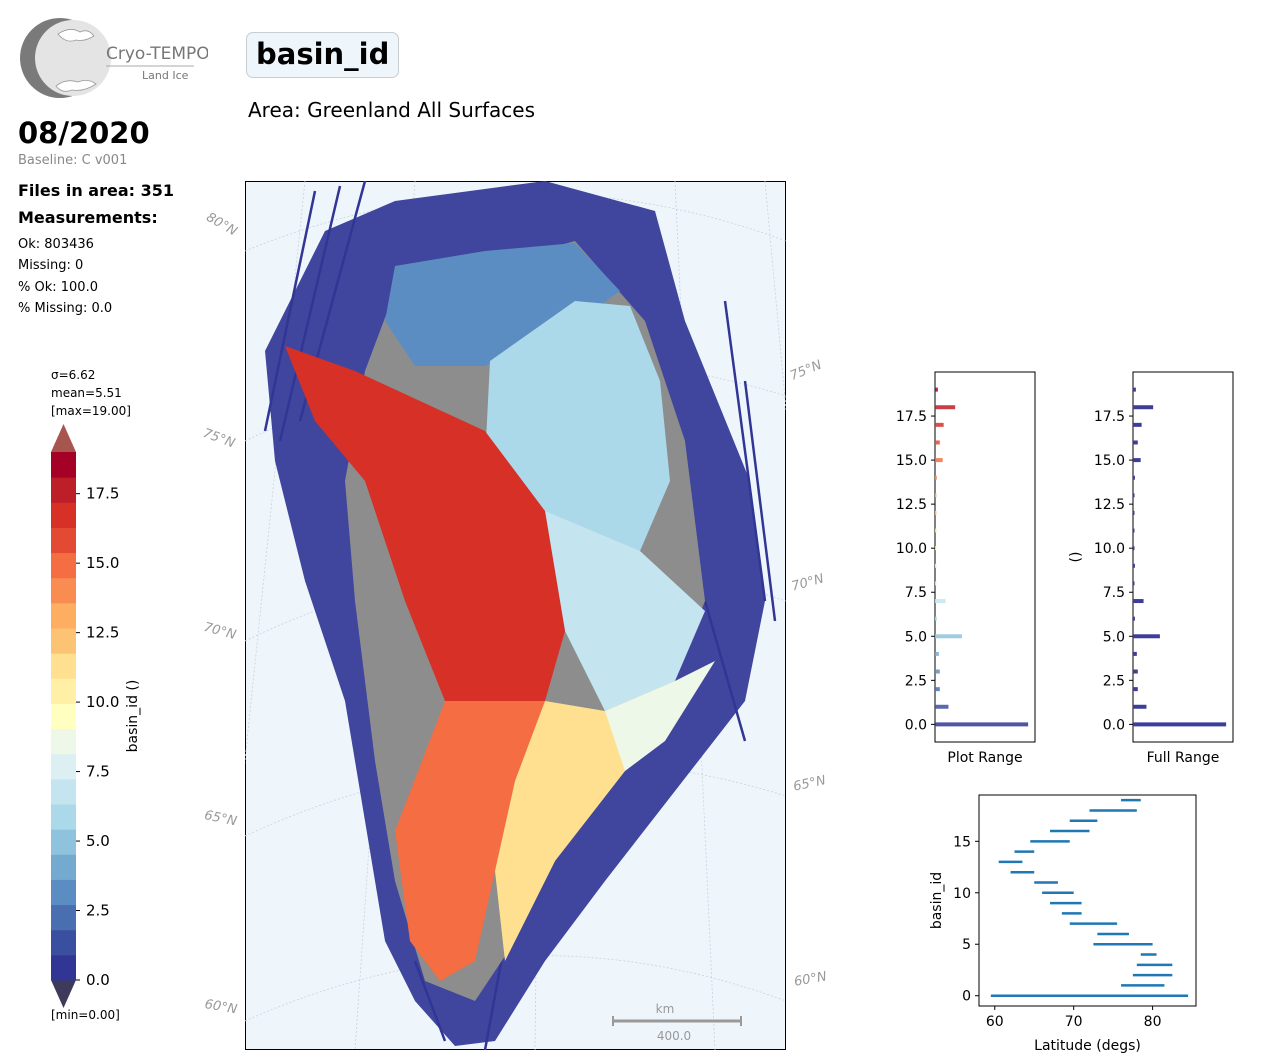  I want to click on colorbar-max: [max=19.00], so click(91, 411).